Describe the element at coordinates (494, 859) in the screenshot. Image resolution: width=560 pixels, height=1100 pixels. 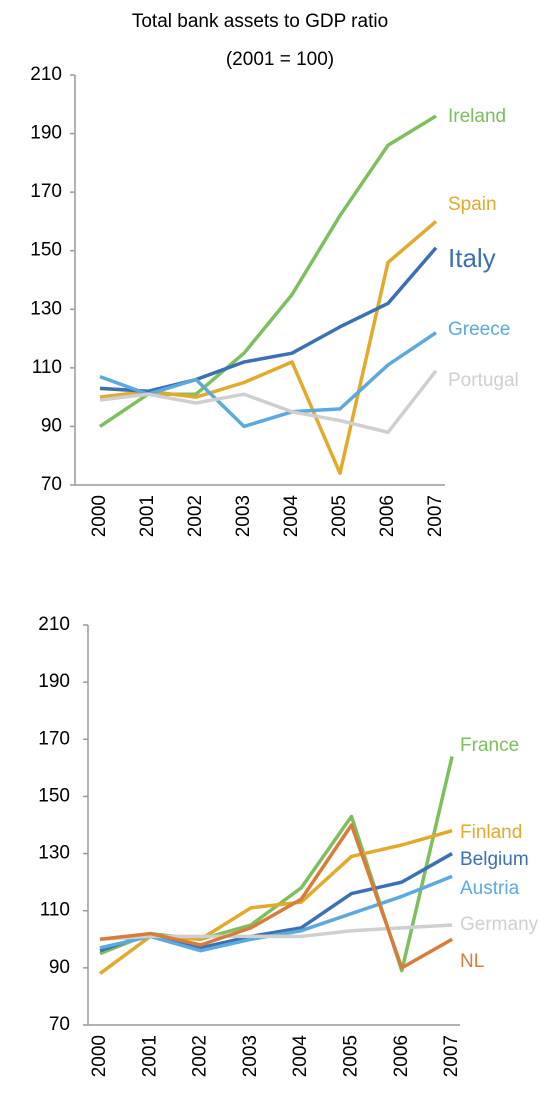
I see `legend-label: Belgium` at that location.